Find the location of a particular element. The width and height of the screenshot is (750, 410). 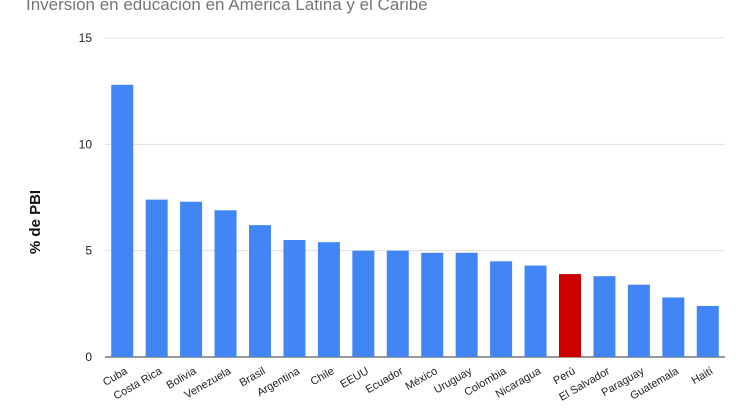

y-tick-label: 10 is located at coordinates (86, 144).